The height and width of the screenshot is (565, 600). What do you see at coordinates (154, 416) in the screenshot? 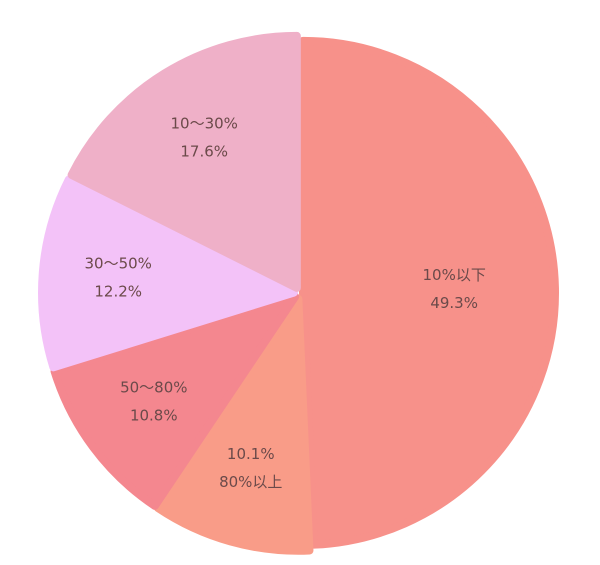
I see `slice-value-label: 10.8%` at bounding box center [154, 416].